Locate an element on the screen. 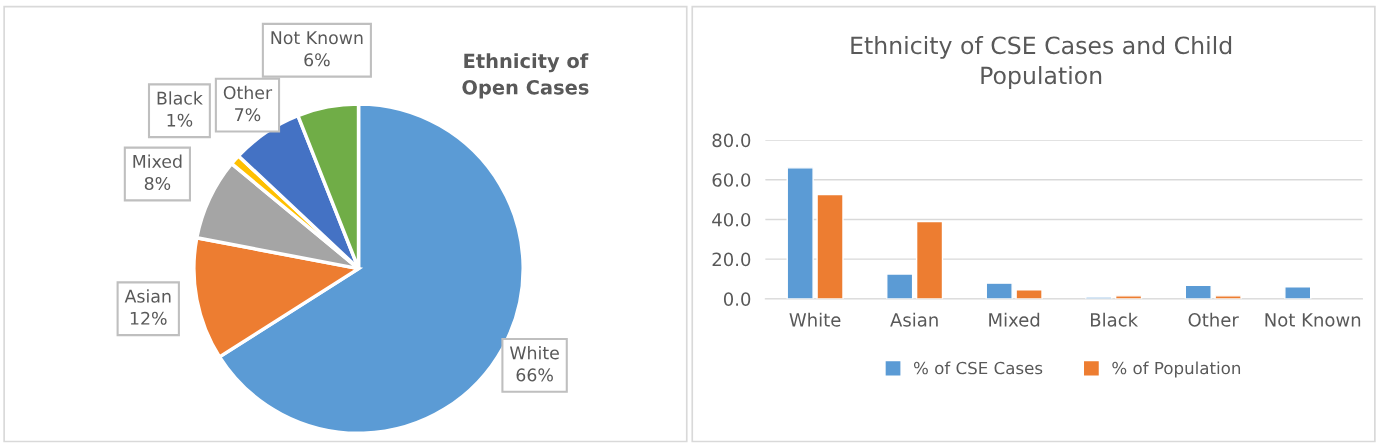 The width and height of the screenshot is (1379, 446). x-tick-label: Not Known is located at coordinates (1313, 320).